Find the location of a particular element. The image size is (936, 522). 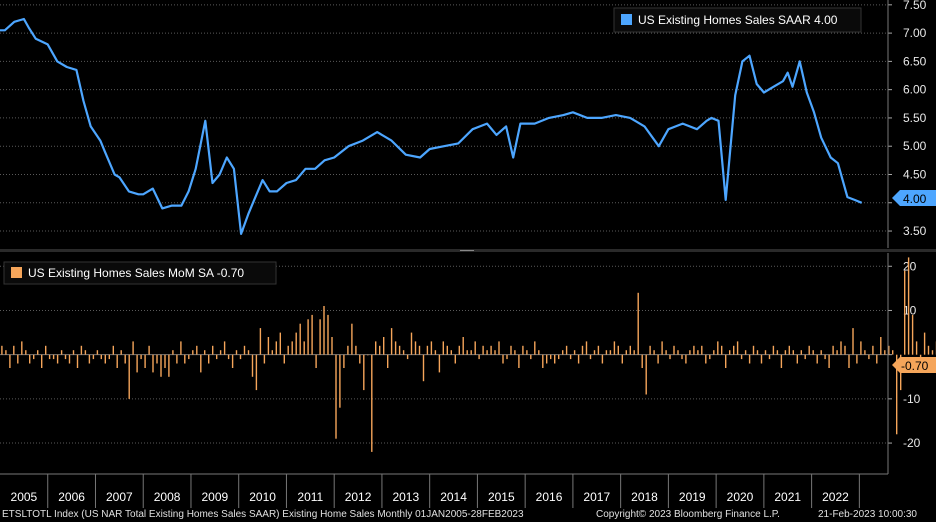

x-axis-year-label: 2011 is located at coordinates (310, 497).